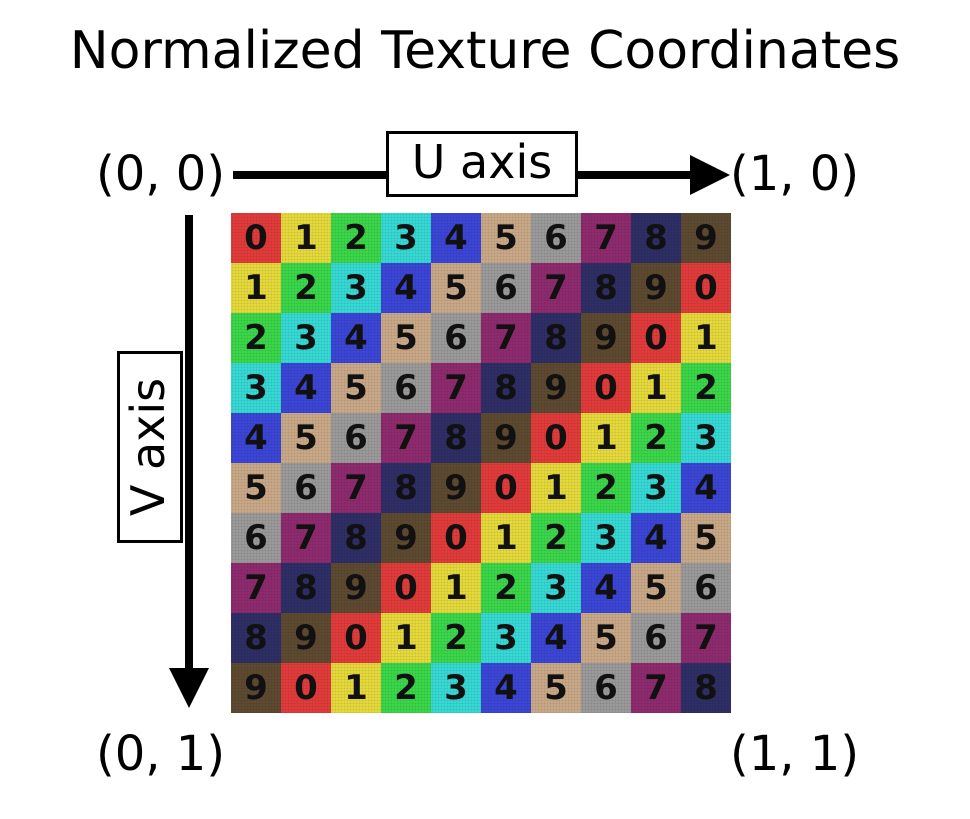 This screenshot has height=819, width=970. What do you see at coordinates (485, 51) in the screenshot?
I see `diagram-title: Normalized Texture Coordinates` at bounding box center [485, 51].